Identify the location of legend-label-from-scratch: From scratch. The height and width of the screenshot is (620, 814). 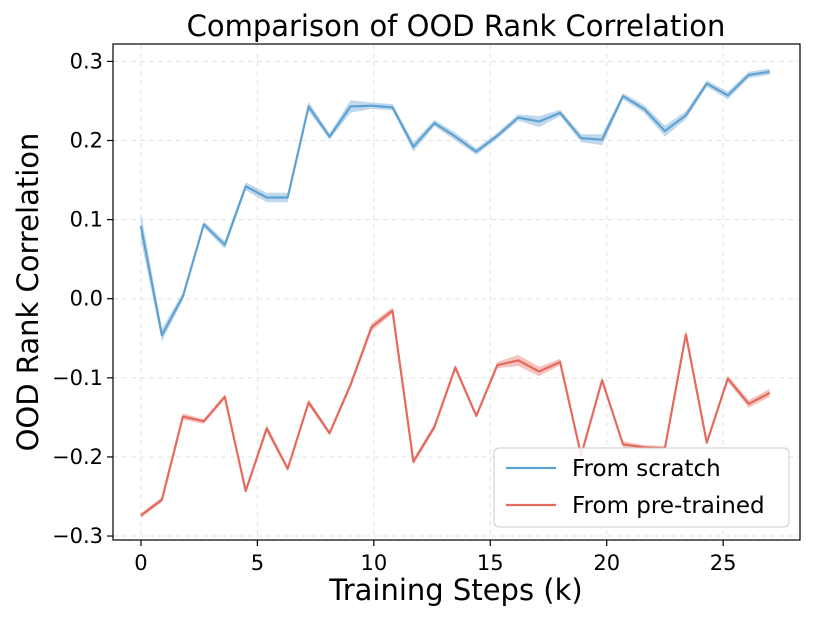
(646, 469).